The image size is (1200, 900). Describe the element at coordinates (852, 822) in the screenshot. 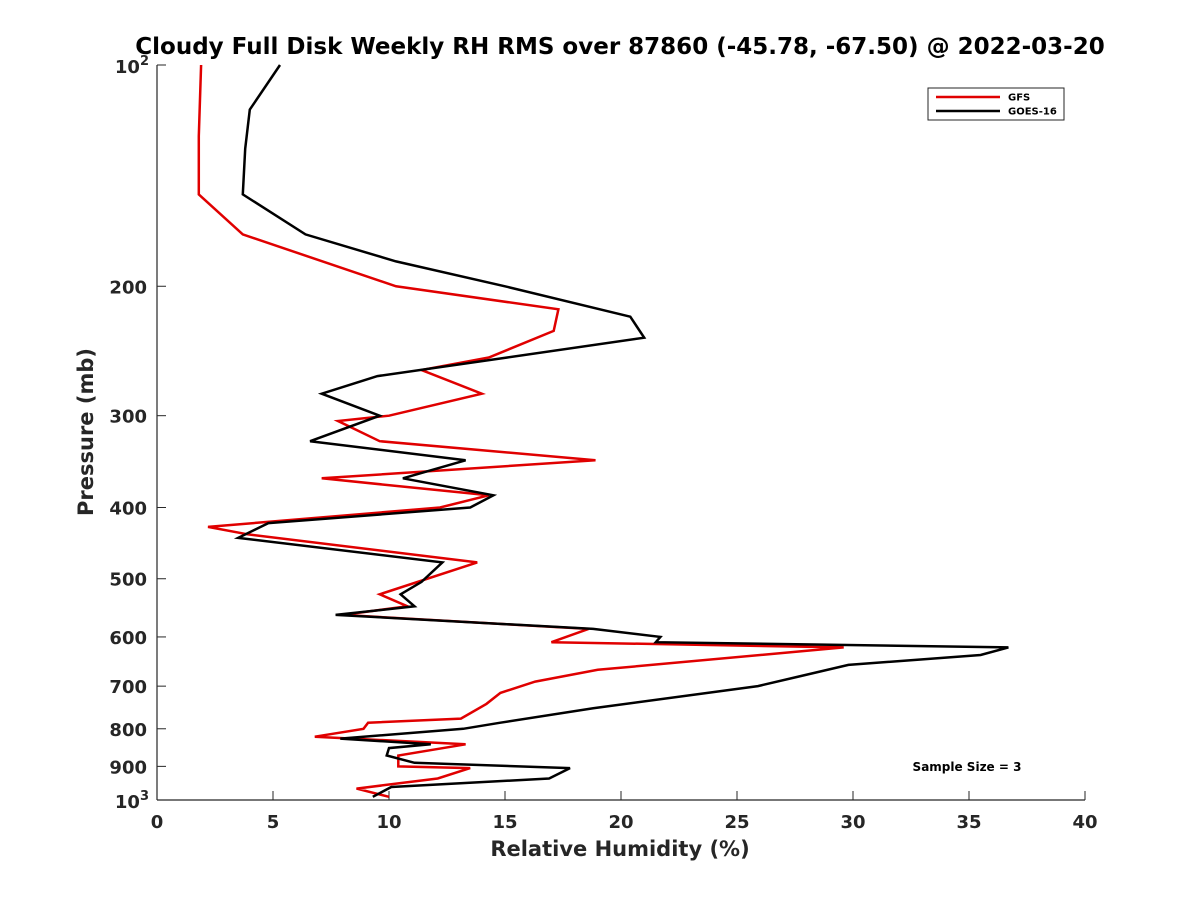

I see `x-tick-label: 30` at that location.